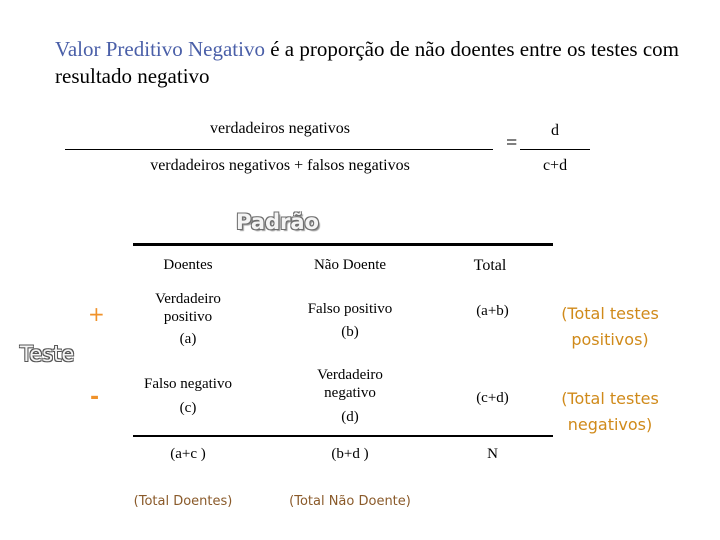  Describe the element at coordinates (280, 165) in the screenshot. I see `formula-denominator: verdadeiros negativos + falsos negativos` at that location.